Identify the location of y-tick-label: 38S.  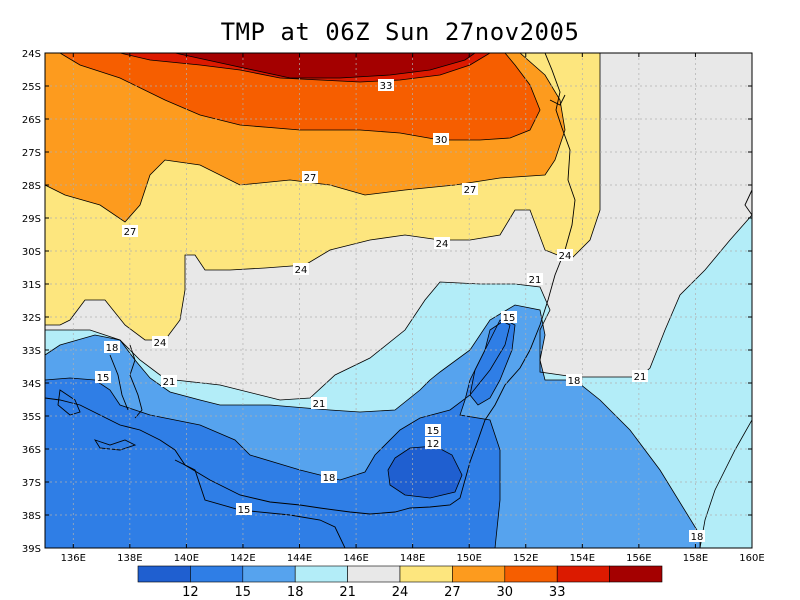
(31, 516).